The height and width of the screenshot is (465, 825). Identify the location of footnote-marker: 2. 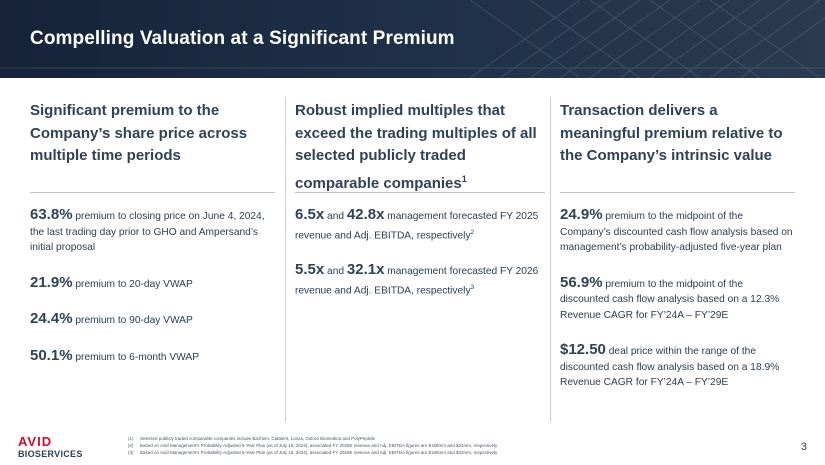
(472, 232).